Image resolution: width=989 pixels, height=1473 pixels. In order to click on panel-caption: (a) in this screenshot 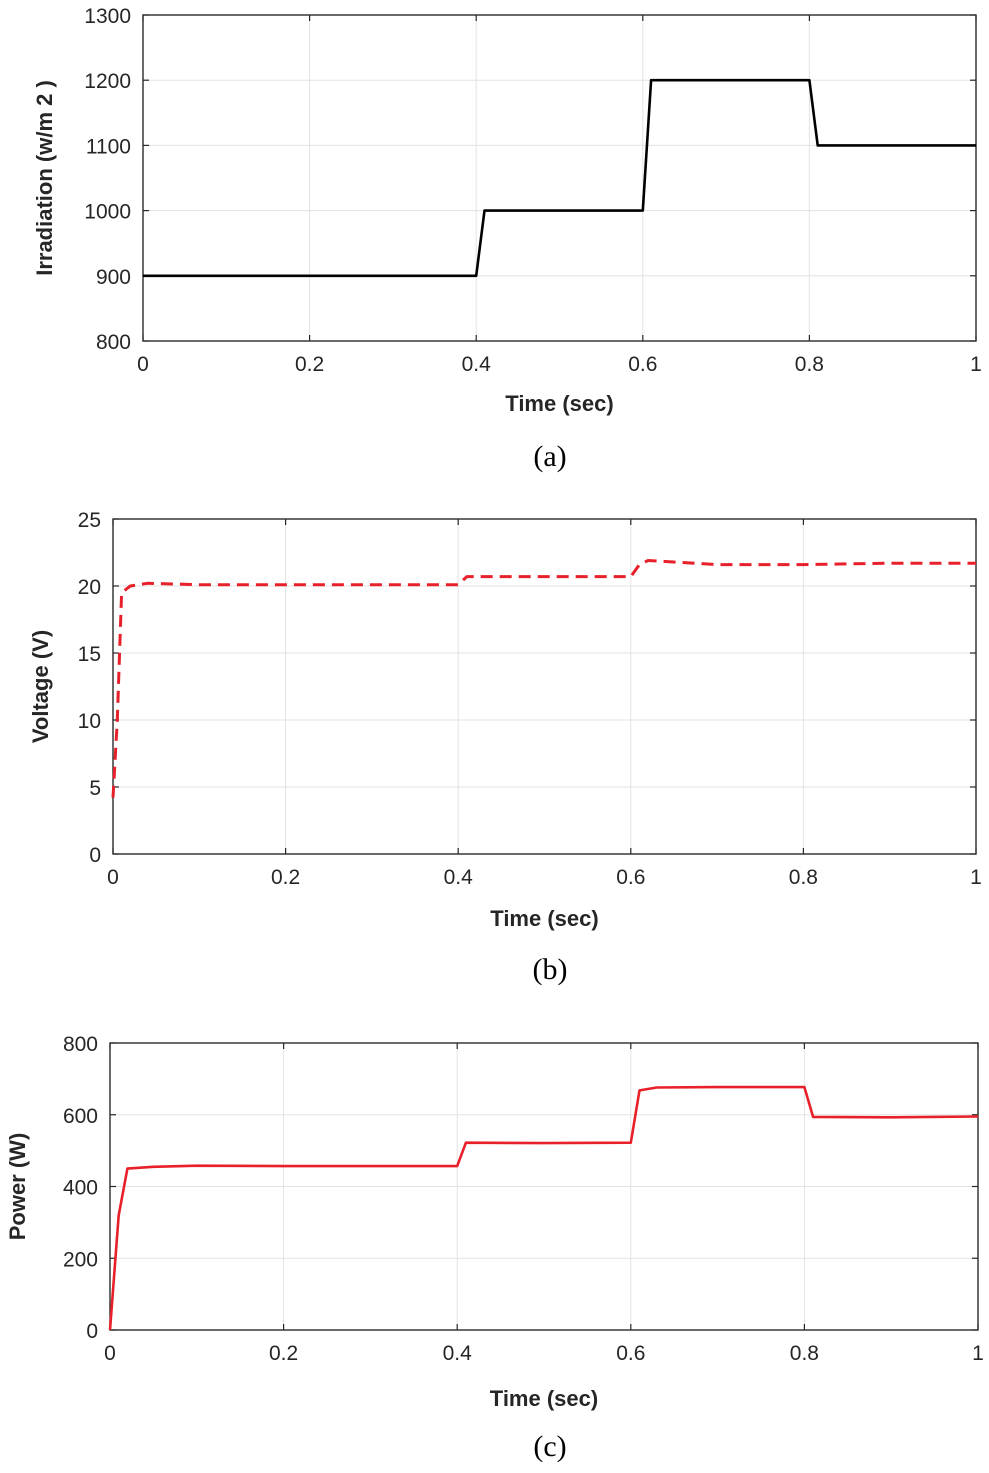, I will do `click(549, 456)`.